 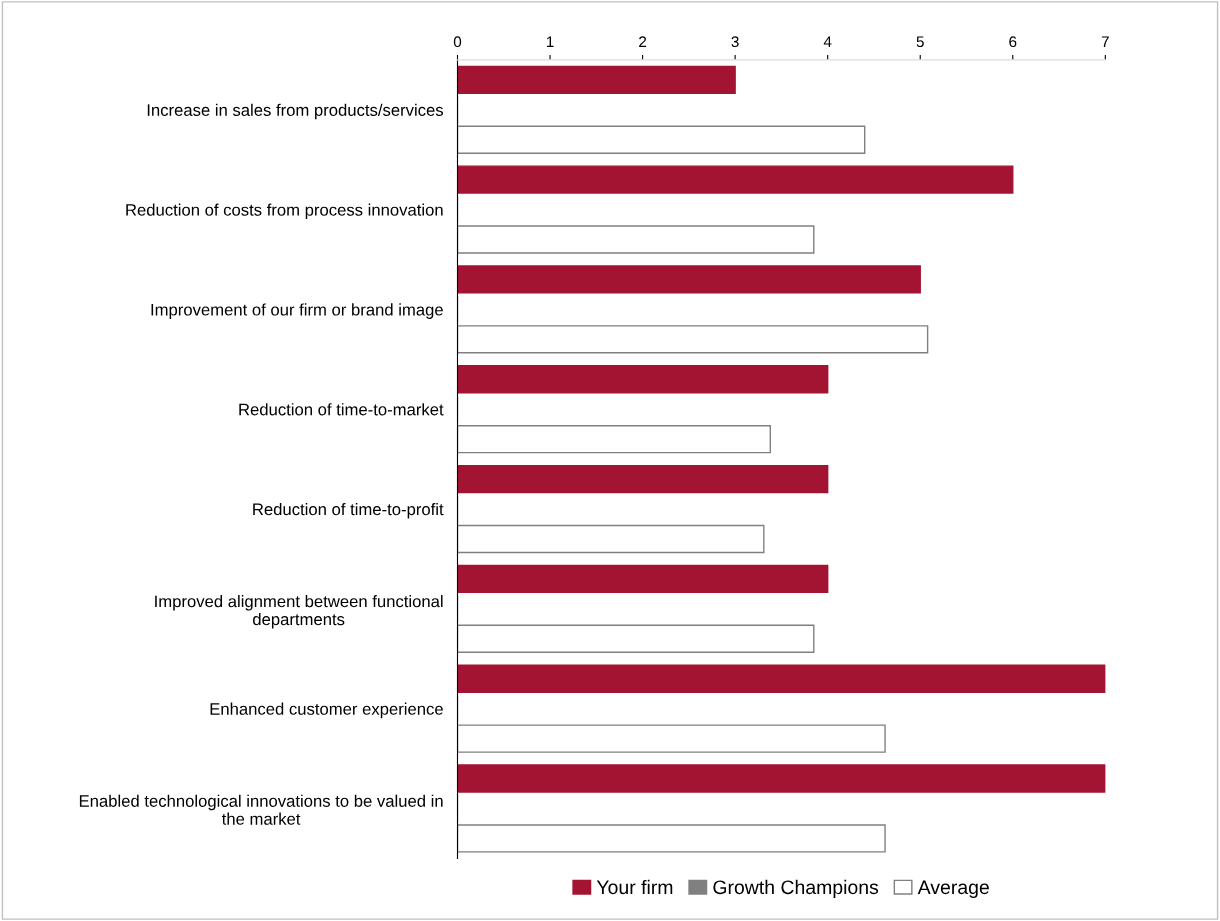 What do you see at coordinates (299, 612) in the screenshot?
I see `y-tick-label: Improved alignment between functional departments` at bounding box center [299, 612].